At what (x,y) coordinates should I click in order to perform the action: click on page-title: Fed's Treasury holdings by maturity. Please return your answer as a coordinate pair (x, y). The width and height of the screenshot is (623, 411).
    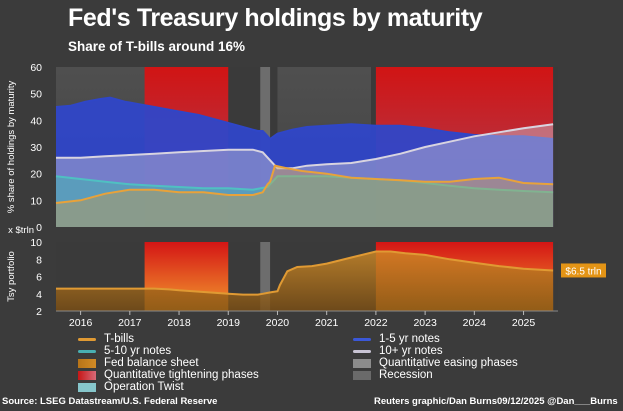
    Looking at the image, I should click on (275, 18).